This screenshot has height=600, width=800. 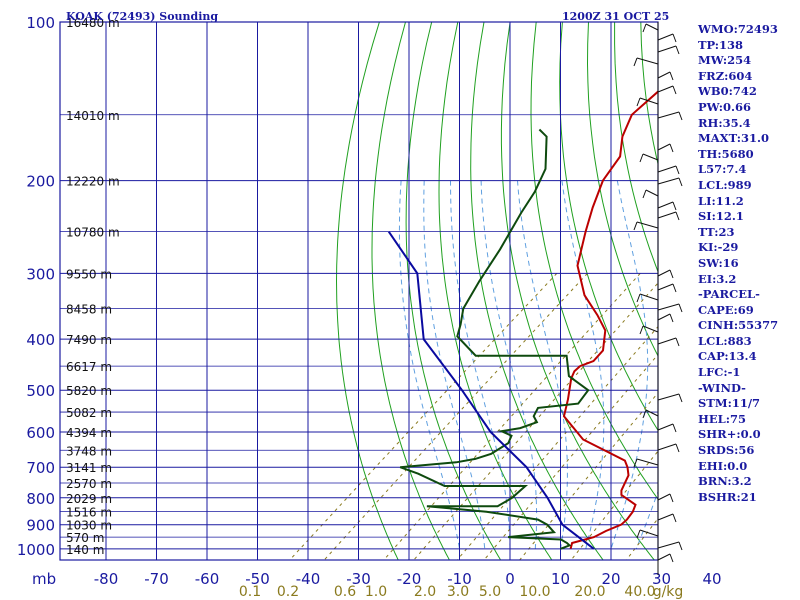 What do you see at coordinates (89, 451) in the screenshot?
I see `height-label: 3748 m` at bounding box center [89, 451].